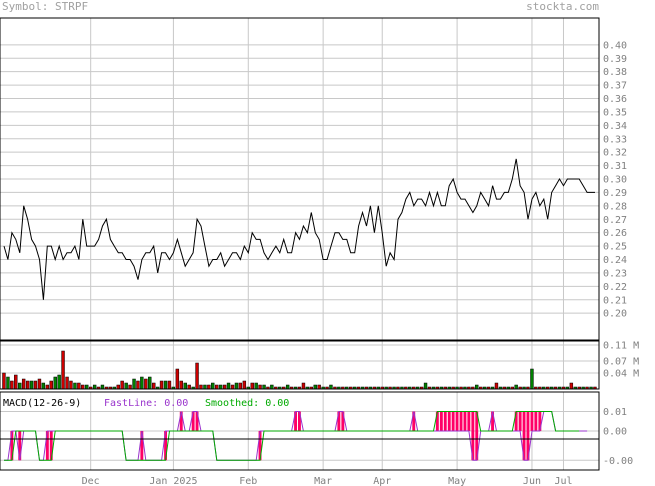 This screenshot has width=655, height=486. I want to click on price-tick-label: 0.38, so click(615, 72).